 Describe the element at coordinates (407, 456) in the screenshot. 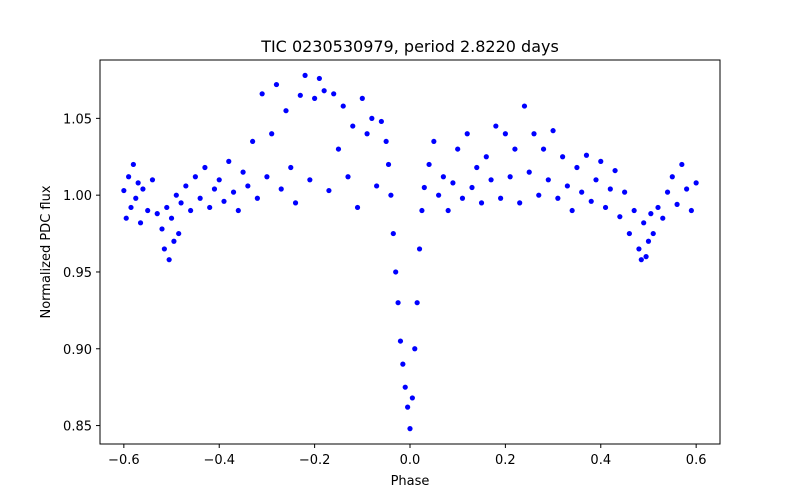

I see `x-axis-ticks: −0.6 −0.4 −0.2 0.0 0.2 0.4 0.6` at that location.